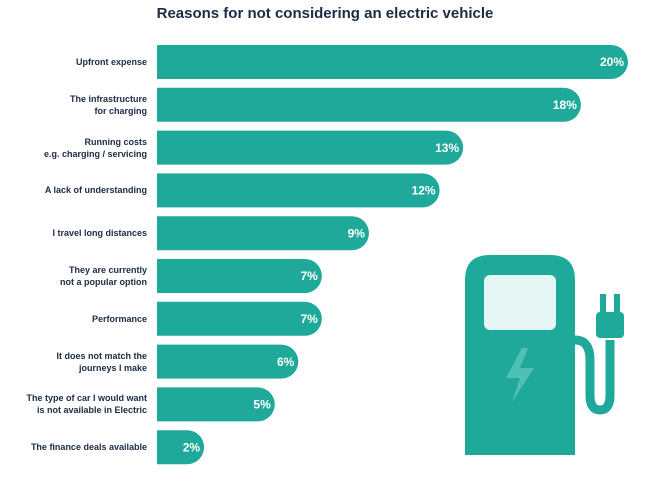 The height and width of the screenshot is (481, 650). What do you see at coordinates (103, 276) in the screenshot?
I see `category-label: They are currently not a popular option` at bounding box center [103, 276].